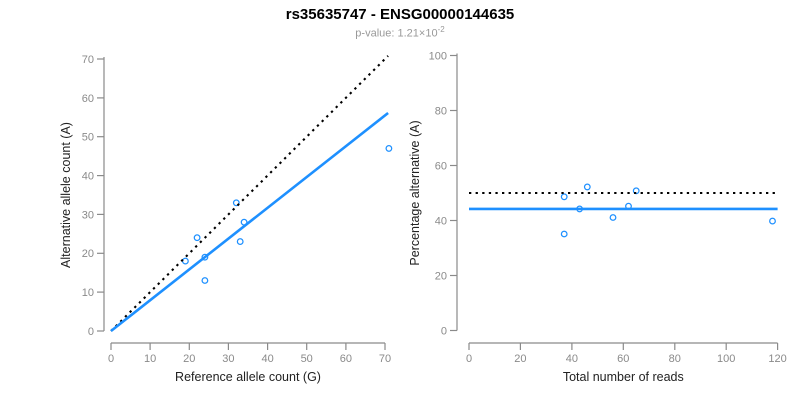  What do you see at coordinates (438, 56) in the screenshot?
I see `y-tick-label: 100` at bounding box center [438, 56].